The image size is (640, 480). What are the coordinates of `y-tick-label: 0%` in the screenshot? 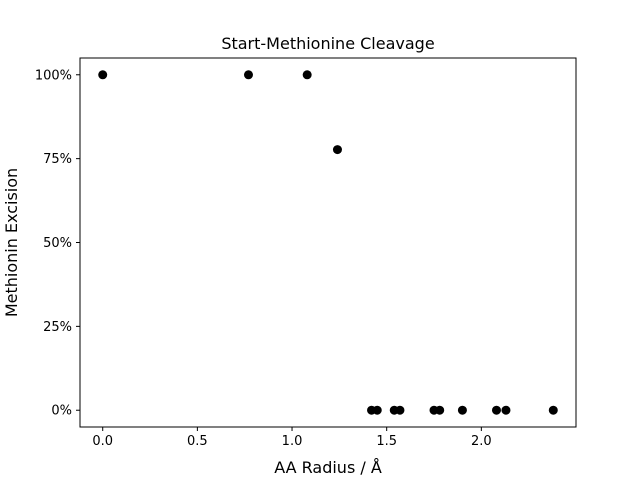 It's located at (61, 411).